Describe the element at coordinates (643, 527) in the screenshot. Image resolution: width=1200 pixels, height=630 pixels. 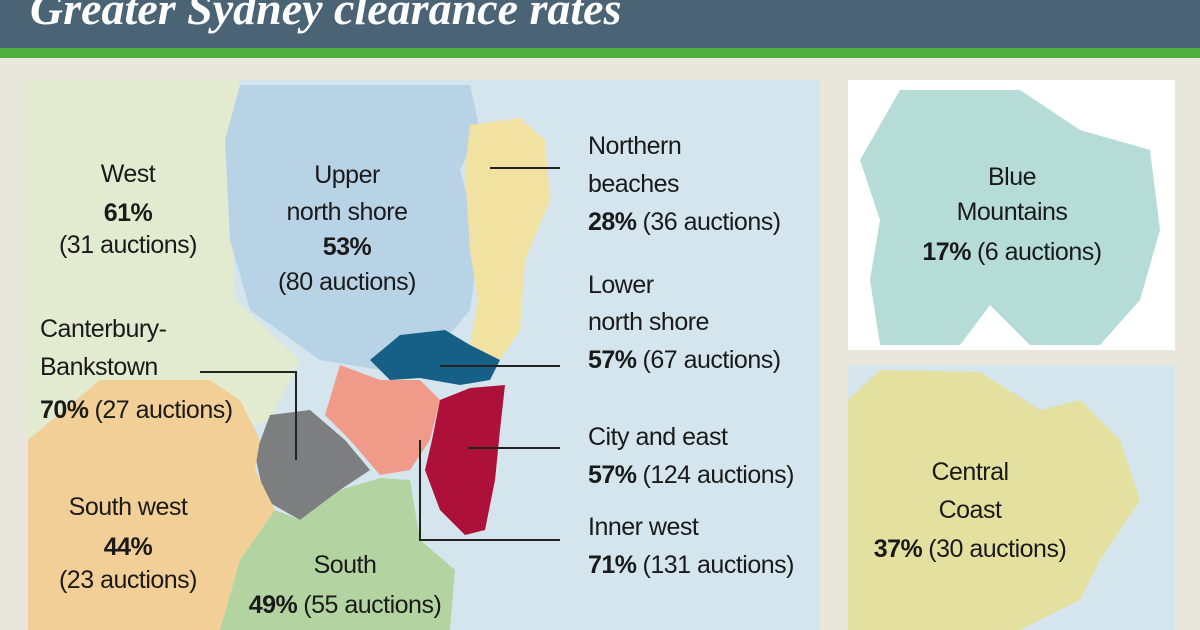
I see `region-name: Inner west` at that location.